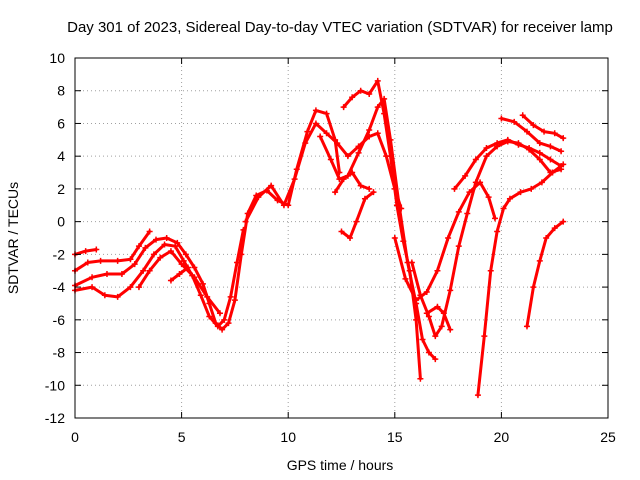  Describe the element at coordinates (61, 189) in the screenshot. I see `y-tick-label: 2` at that location.